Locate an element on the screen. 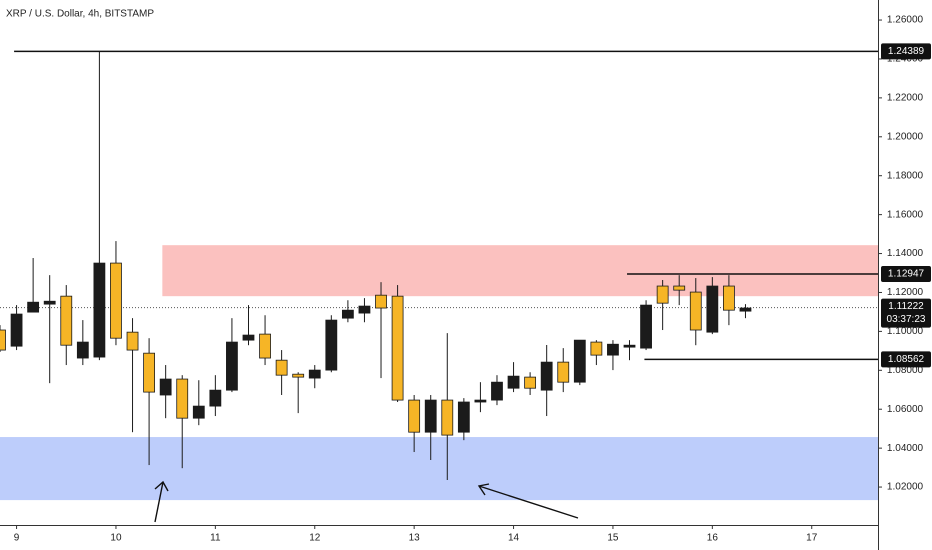 The height and width of the screenshot is (550, 932). x-tick-label: 17 is located at coordinates (812, 538).